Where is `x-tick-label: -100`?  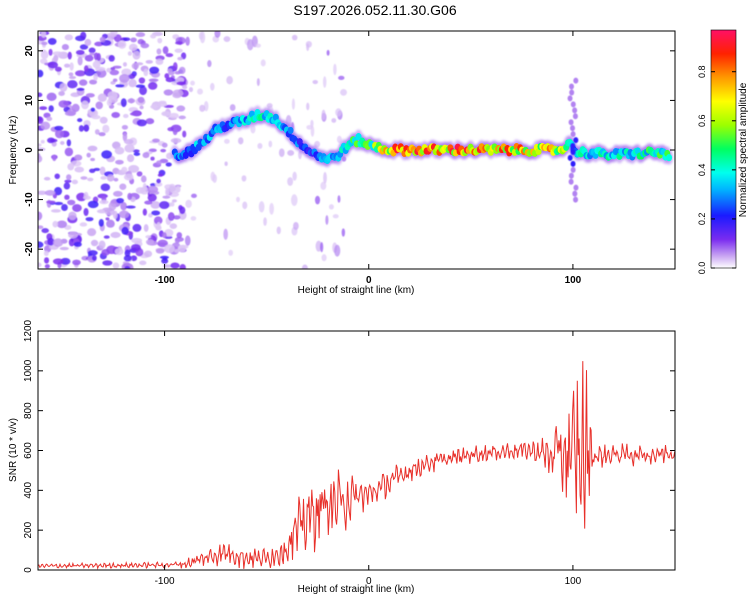 x-tick-label: -100 is located at coordinates (165, 280).